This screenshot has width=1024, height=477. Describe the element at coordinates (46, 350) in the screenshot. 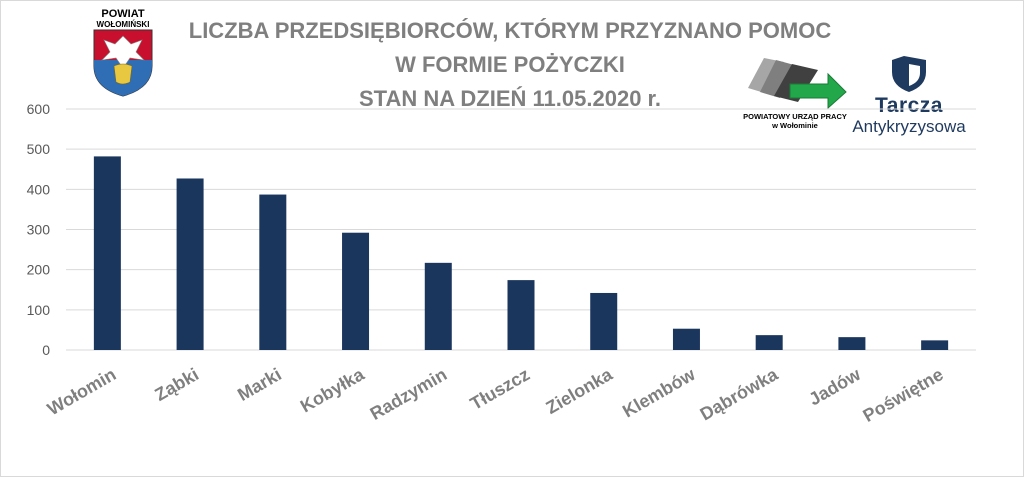

I see `y-tick-label: 0` at that location.